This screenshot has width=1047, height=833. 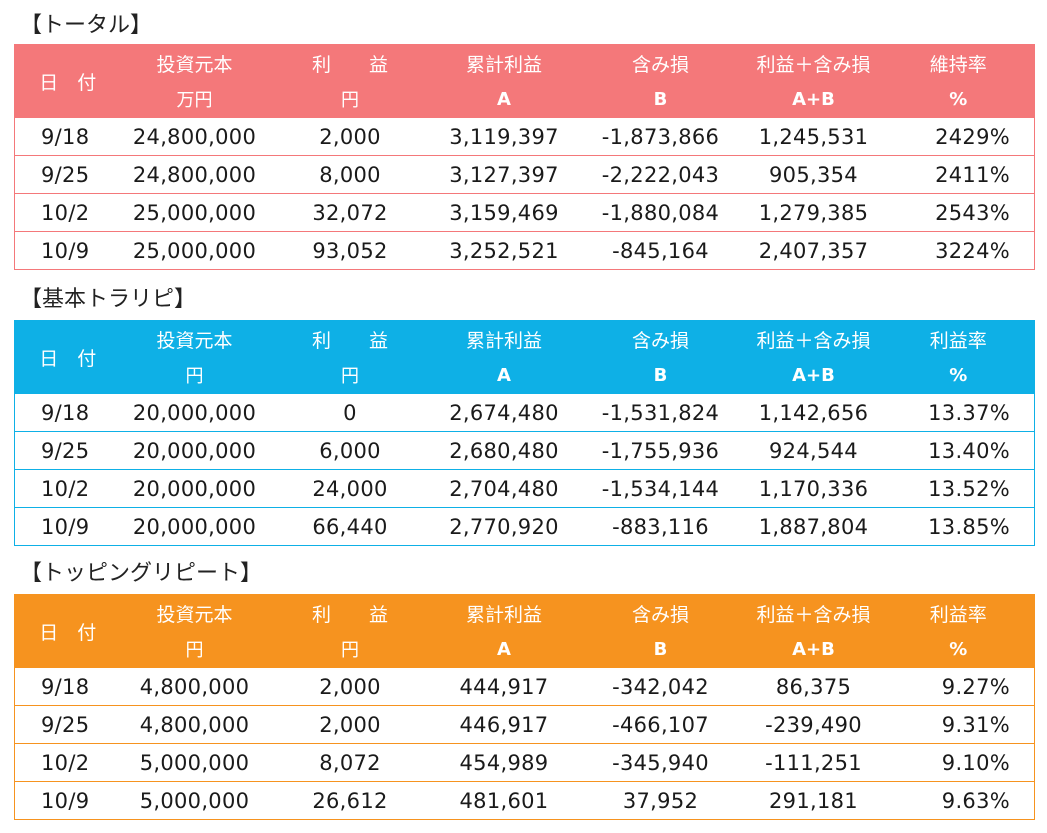 I want to click on cell-cumulative: 2,770,920, so click(x=504, y=526).